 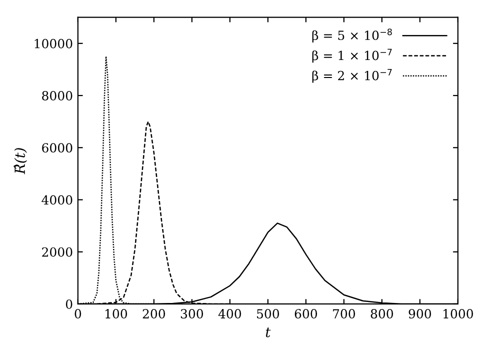 I want to click on y-tick-label: 0, so click(x=69, y=304).